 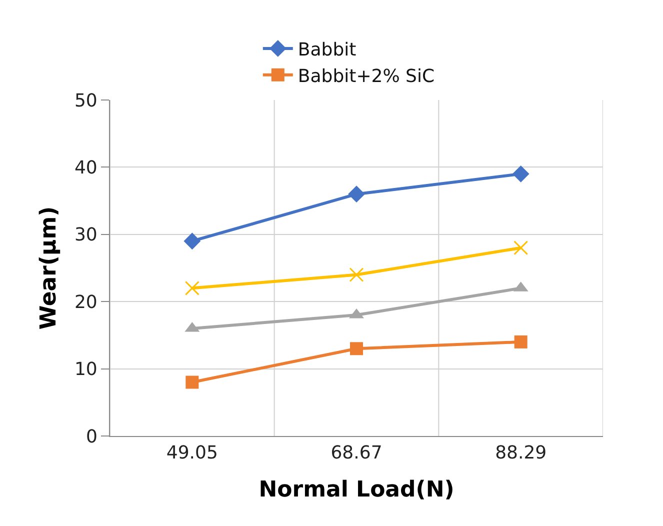 I want to click on y-tick-label: 20, so click(x=86, y=302).